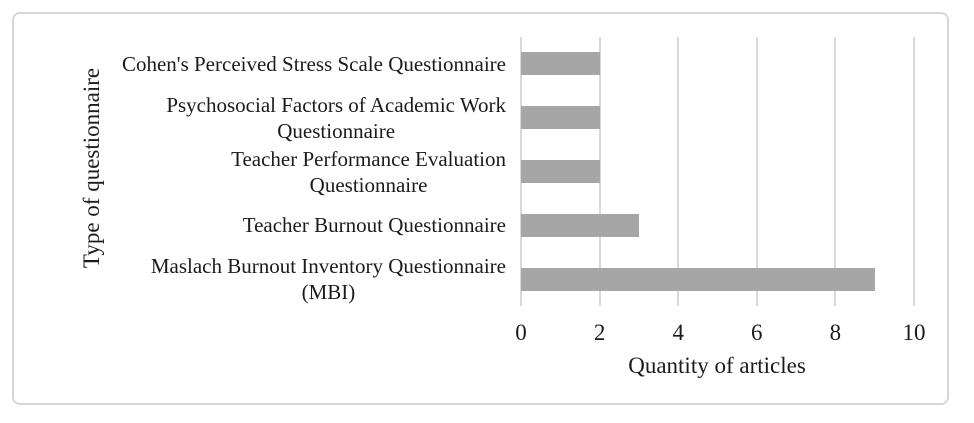 Image resolution: width=974 pixels, height=423 pixels. Describe the element at coordinates (678, 332) in the screenshot. I see `x-tick-label-4: 4` at that location.